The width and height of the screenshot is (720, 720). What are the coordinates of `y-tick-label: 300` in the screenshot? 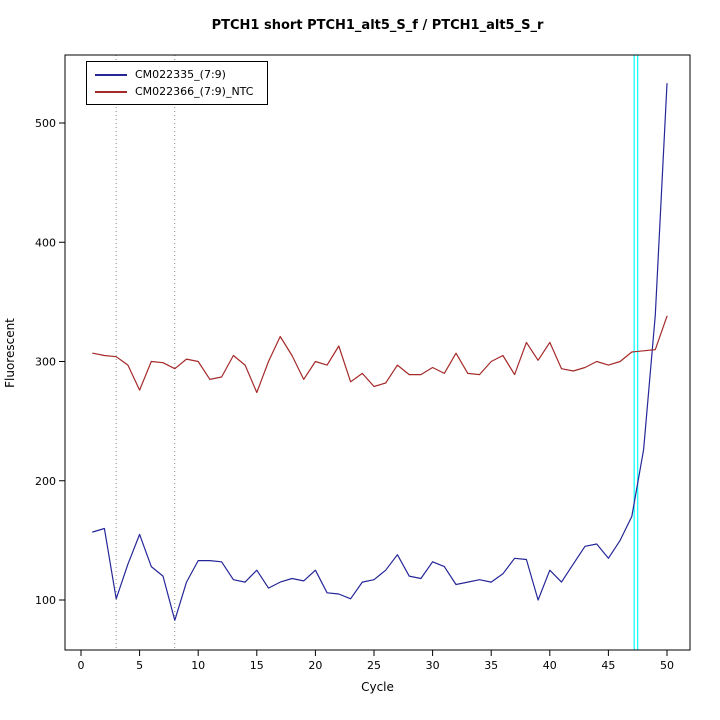 It's located at (45, 362).